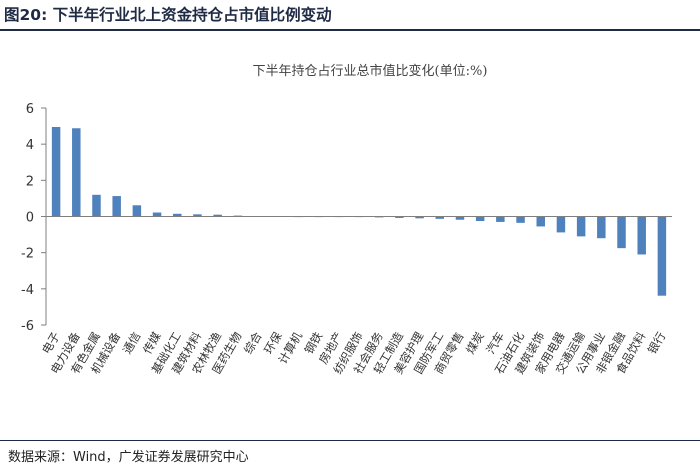 The width and height of the screenshot is (700, 473). Describe the element at coordinates (128, 457) in the screenshot. I see `source-note: 数据来源：Wind，广发证券发展研究中心` at that location.